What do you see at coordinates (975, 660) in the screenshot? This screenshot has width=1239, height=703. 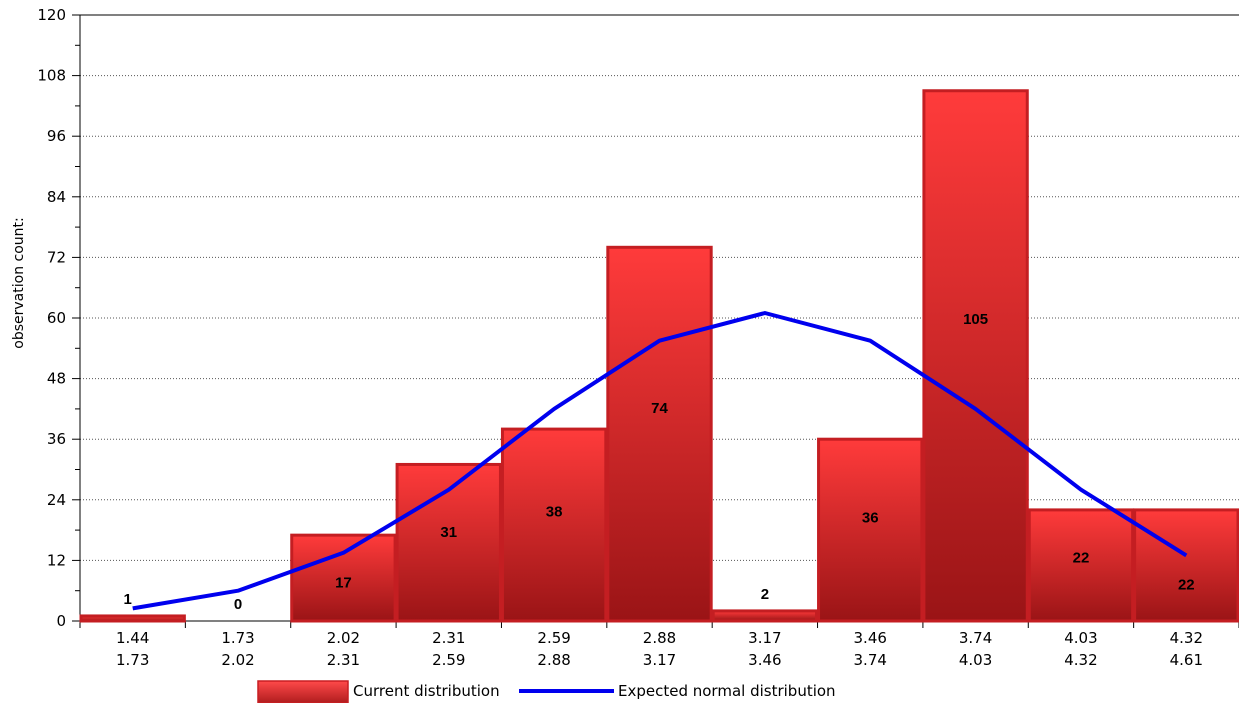 I see `x-tick-label-to: 4.03` at bounding box center [975, 660].